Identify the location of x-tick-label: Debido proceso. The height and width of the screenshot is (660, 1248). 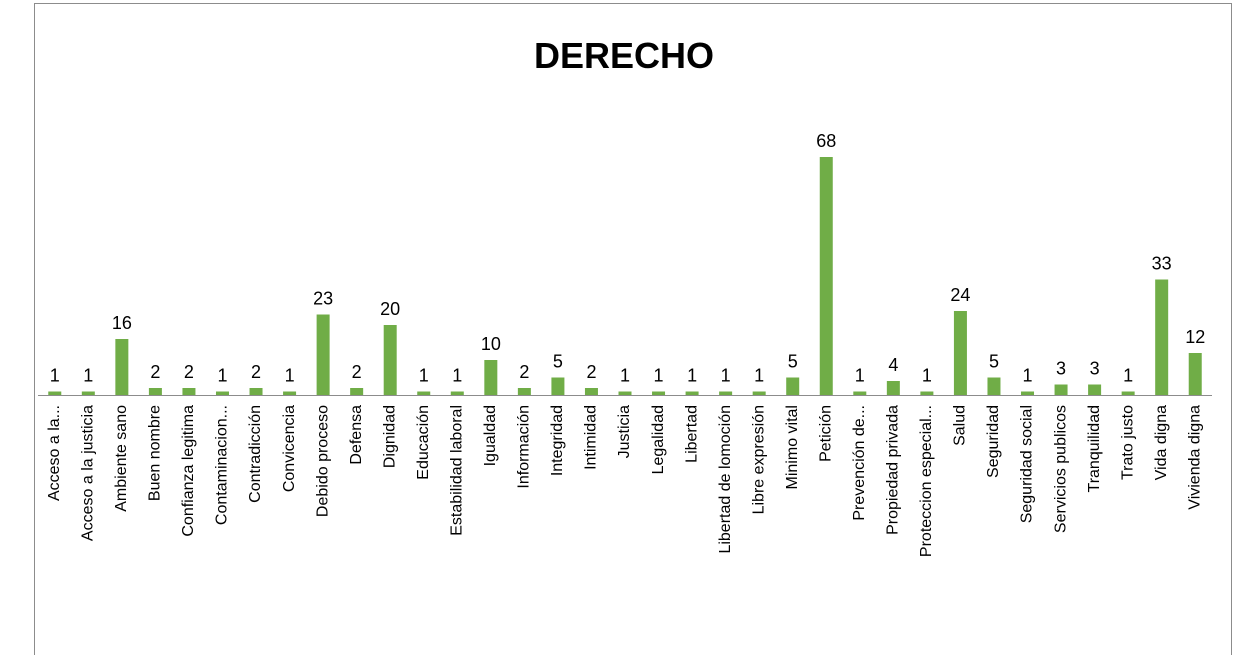
(322, 461).